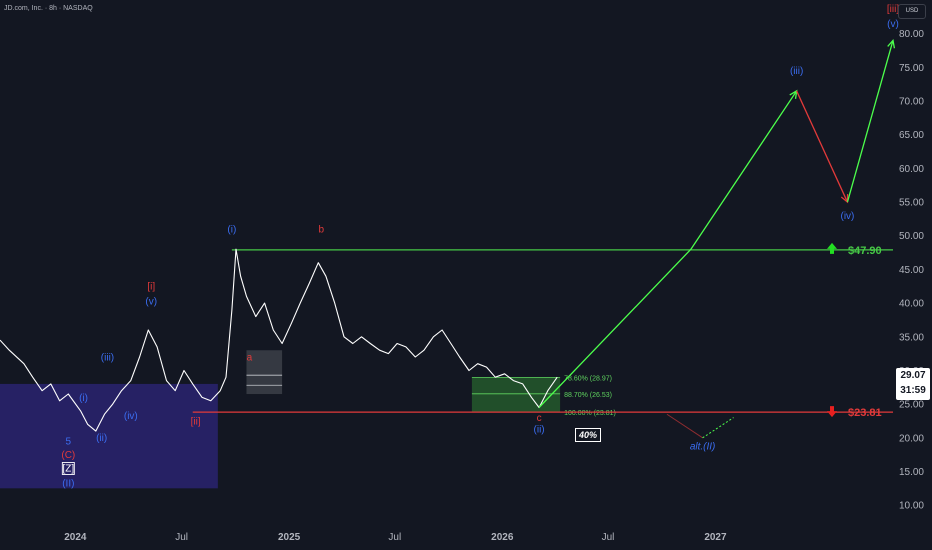 The image size is (932, 550). What do you see at coordinates (911, 270) in the screenshot?
I see `y-tick-label: 45.00` at bounding box center [911, 270].